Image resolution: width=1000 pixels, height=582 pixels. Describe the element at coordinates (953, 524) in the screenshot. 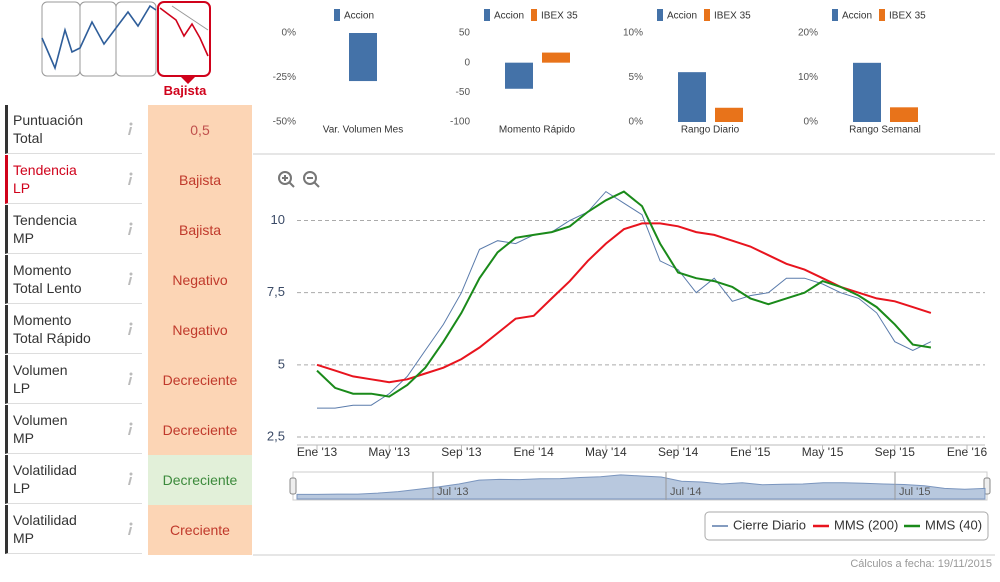

I see `legend-label: MMS (40)` at that location.